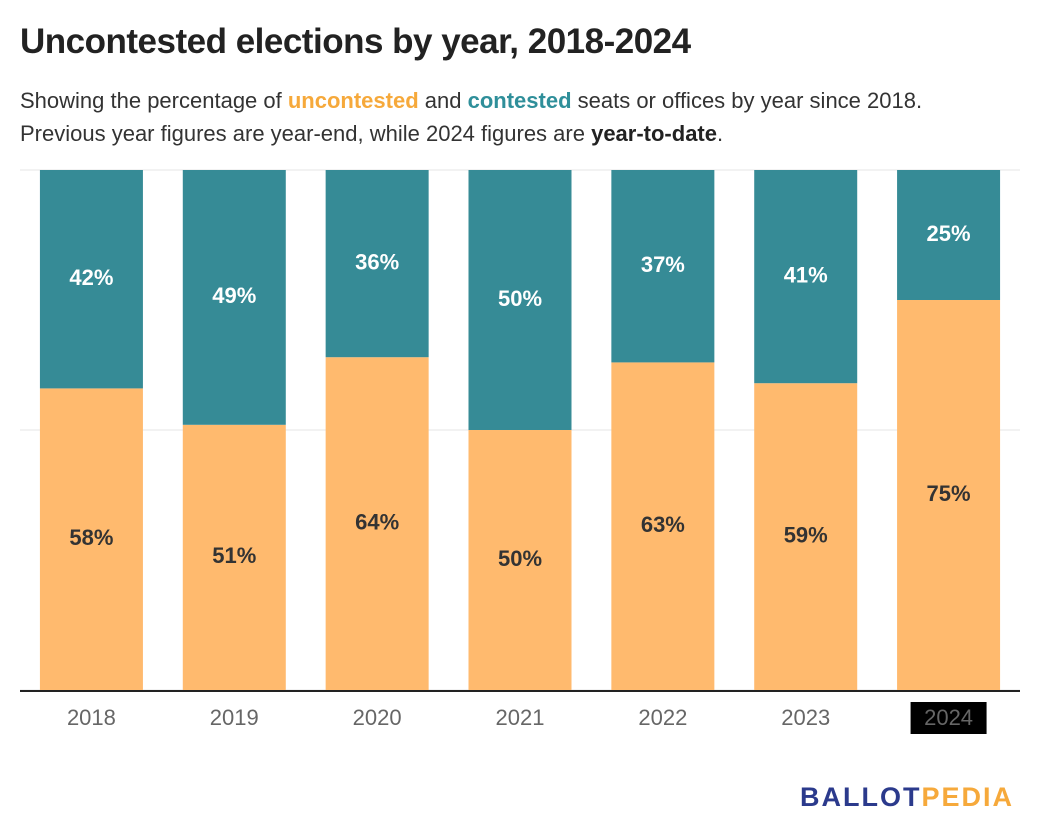  I want to click on bar-contested-2019, so click(234, 297).